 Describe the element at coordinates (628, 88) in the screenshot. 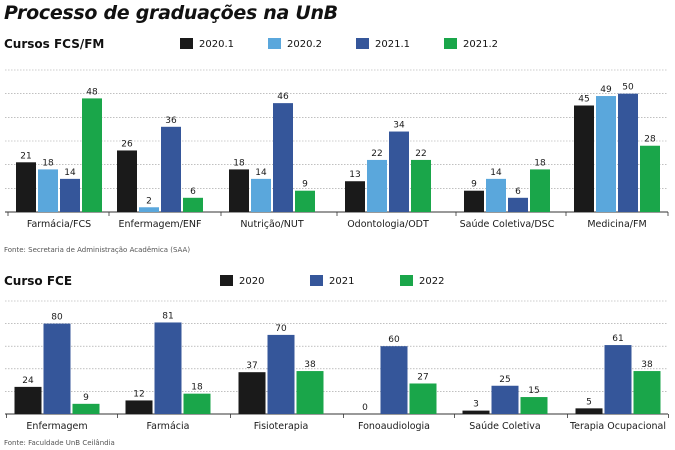

I see `data-label: 50` at that location.